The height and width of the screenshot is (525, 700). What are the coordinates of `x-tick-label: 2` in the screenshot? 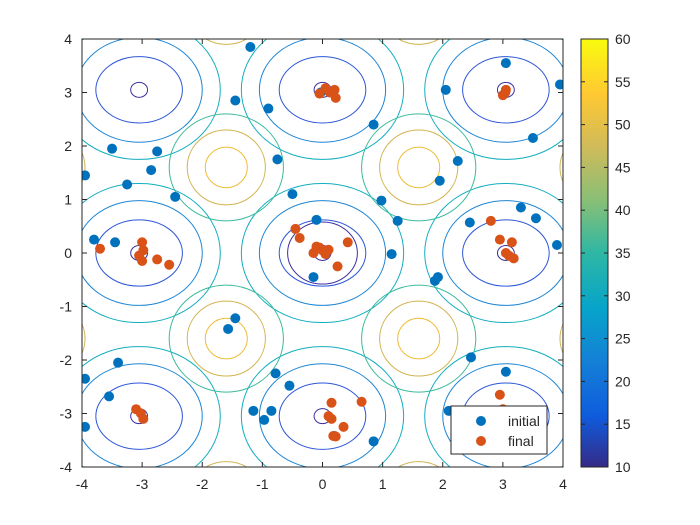 It's located at (443, 484).